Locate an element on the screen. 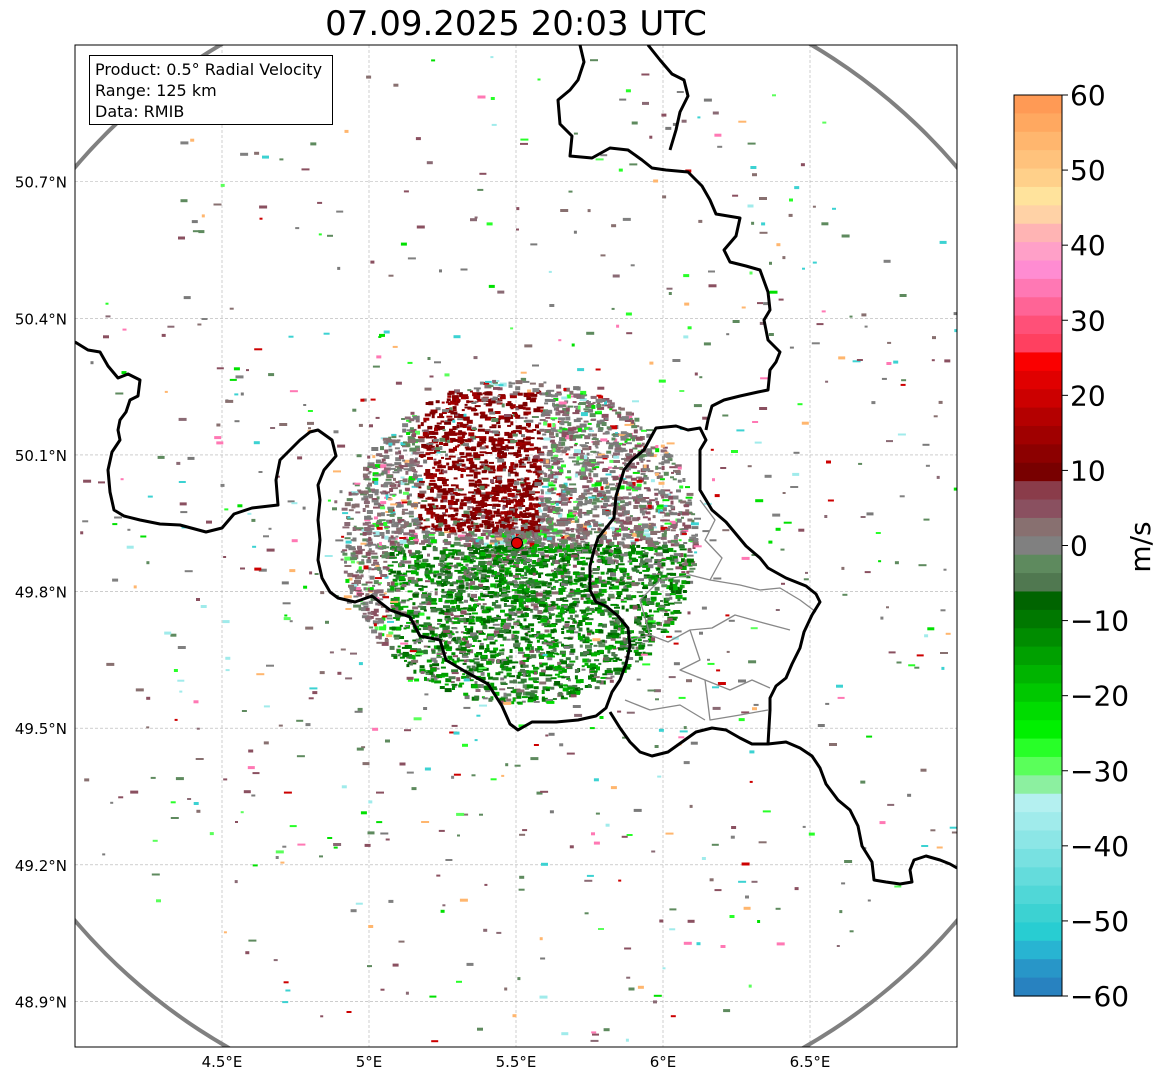 The image size is (1171, 1081). map-title: 07.09.2025 20:03 UTC is located at coordinates (516, 24).